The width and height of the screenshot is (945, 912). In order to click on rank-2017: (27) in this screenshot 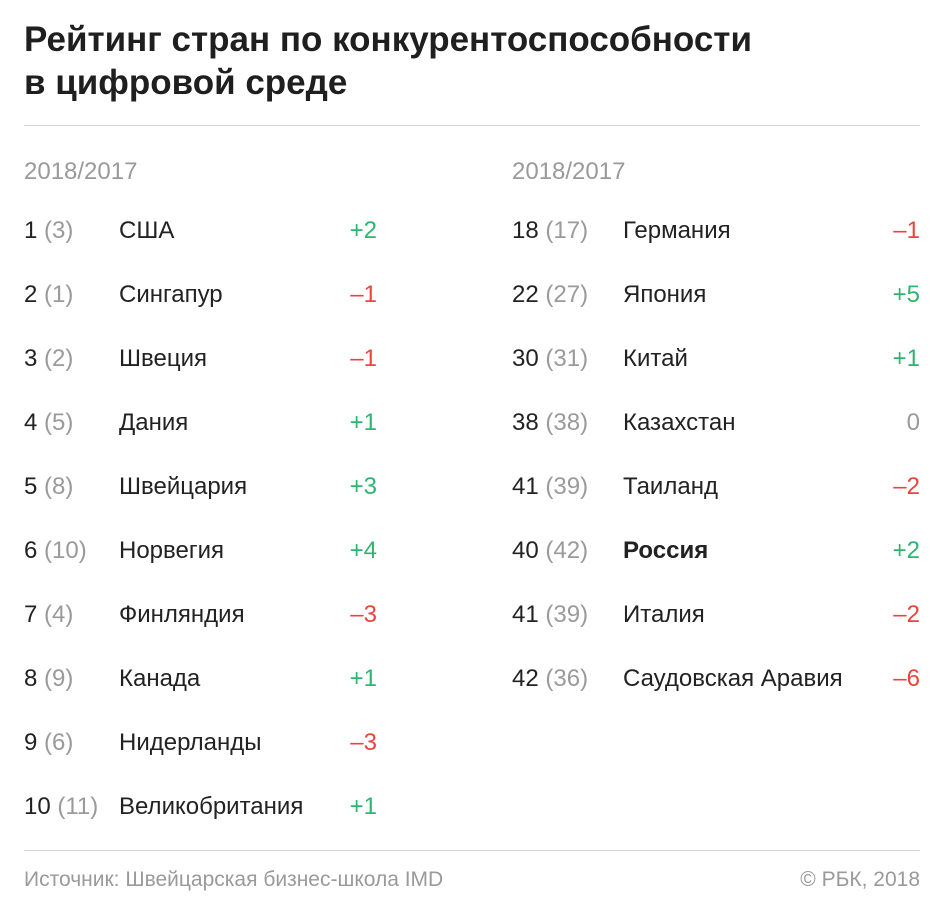, I will do `click(567, 294)`.